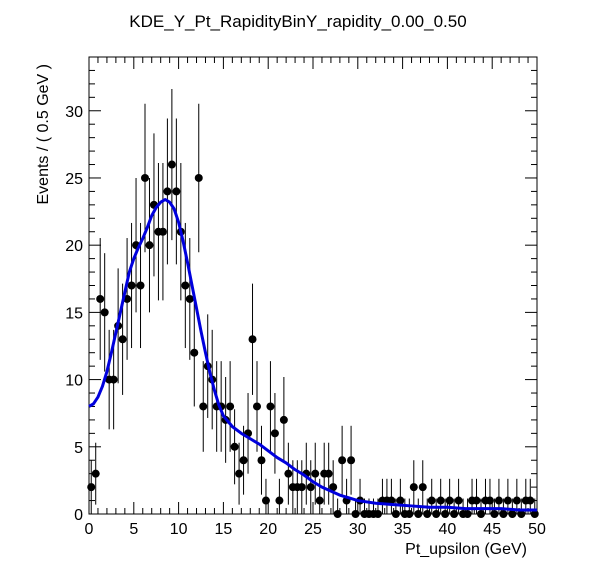  What do you see at coordinates (179, 529) in the screenshot?
I see `x-tick-label: 10` at bounding box center [179, 529].